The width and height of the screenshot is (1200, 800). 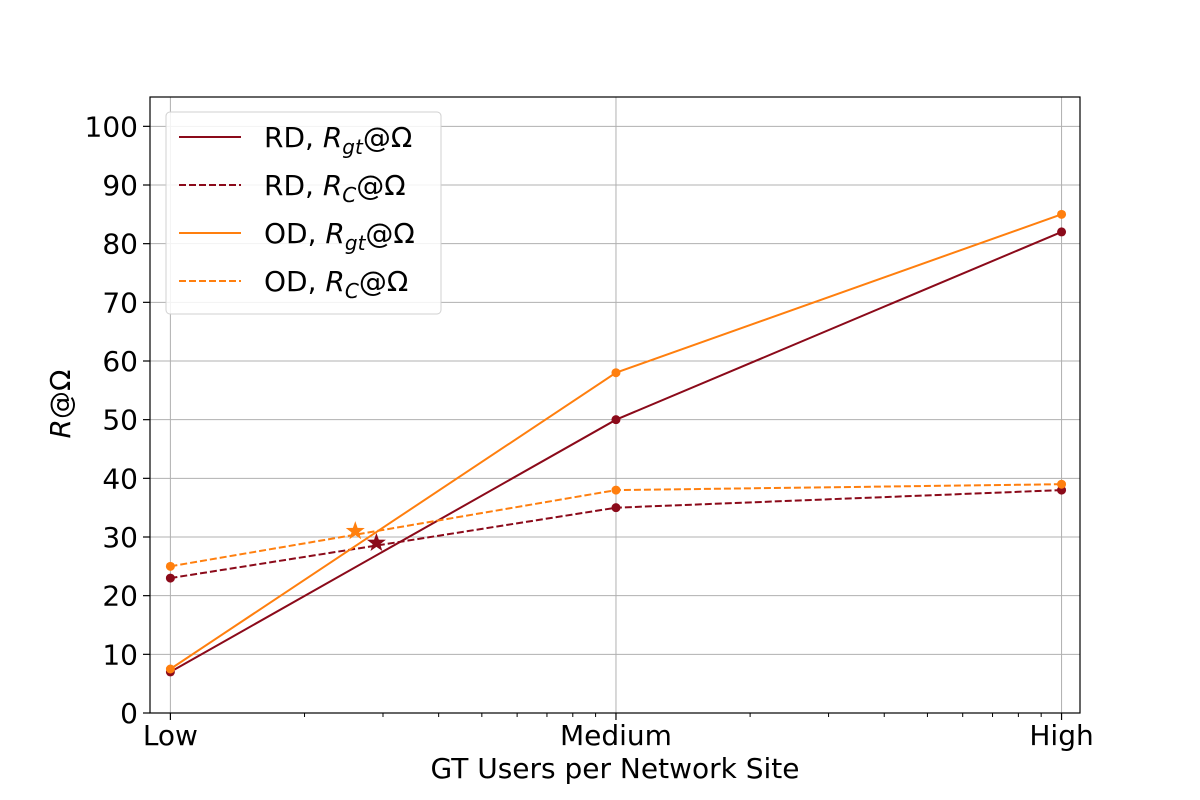 What do you see at coordinates (129, 713) in the screenshot?
I see `y-tick-label: 0` at bounding box center [129, 713].